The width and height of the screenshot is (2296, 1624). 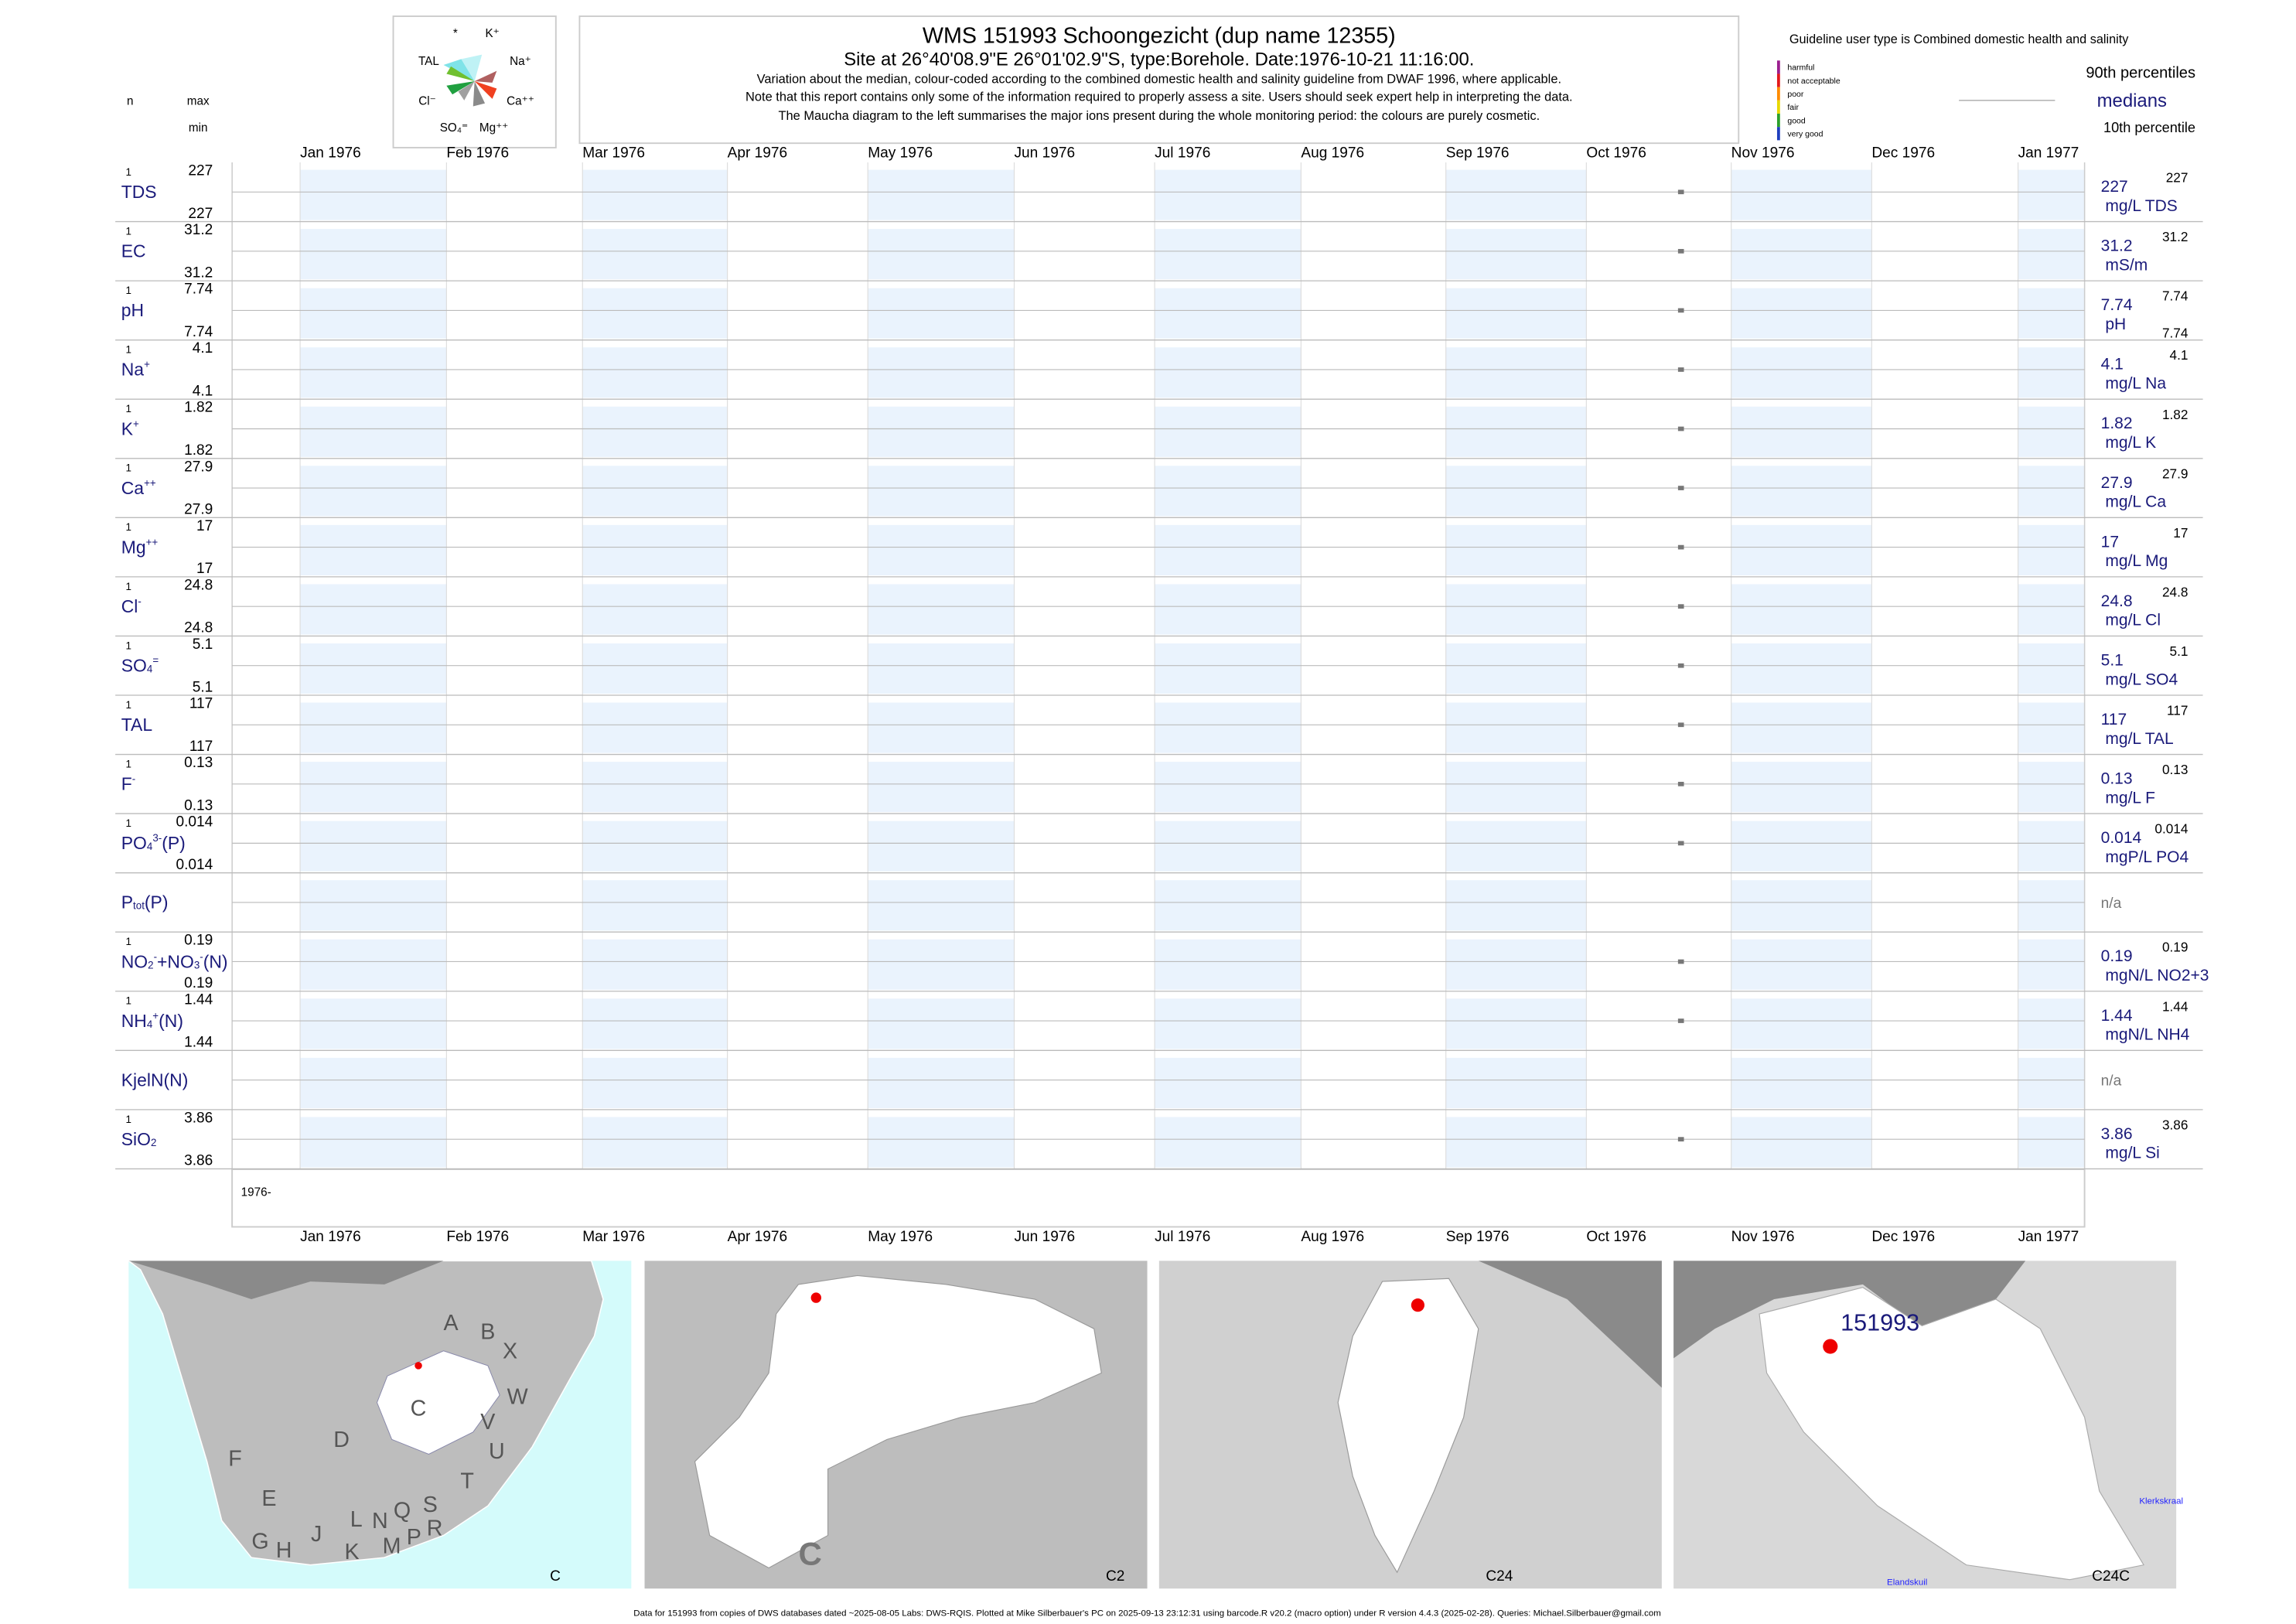 I want to click on month-label: May 1976, so click(x=900, y=1237).